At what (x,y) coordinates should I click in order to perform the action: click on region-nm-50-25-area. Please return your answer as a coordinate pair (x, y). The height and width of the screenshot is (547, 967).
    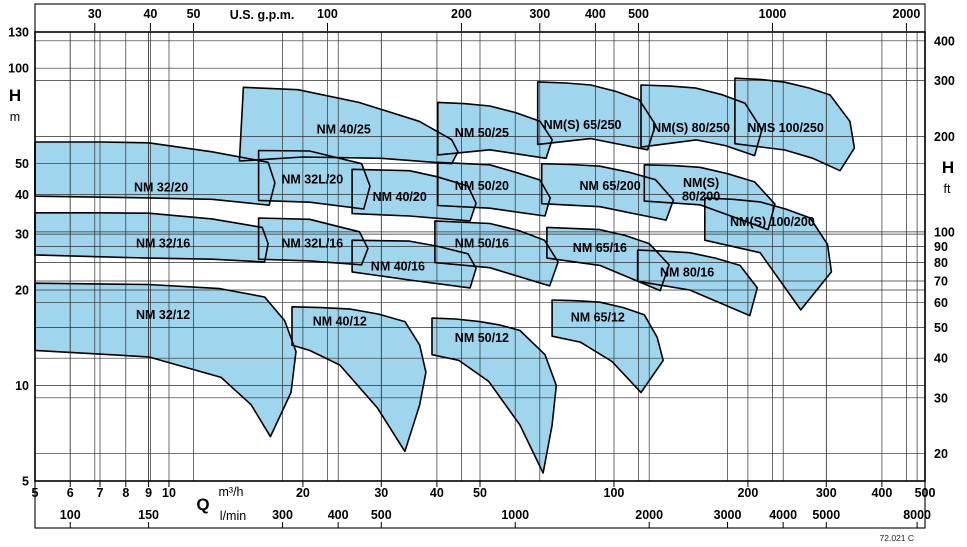
    Looking at the image, I should click on (495, 130).